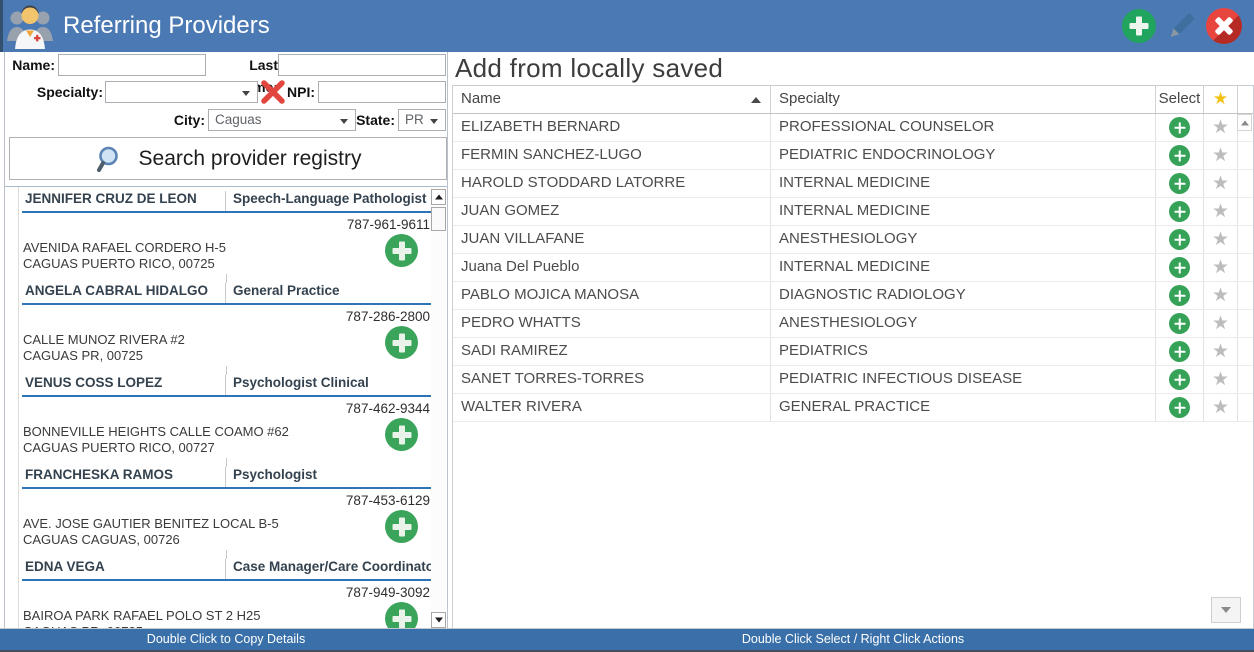 Image resolution: width=1254 pixels, height=652 pixels. What do you see at coordinates (124, 477) in the screenshot?
I see `provider-name: FRANCHESKA RAMOS` at bounding box center [124, 477].